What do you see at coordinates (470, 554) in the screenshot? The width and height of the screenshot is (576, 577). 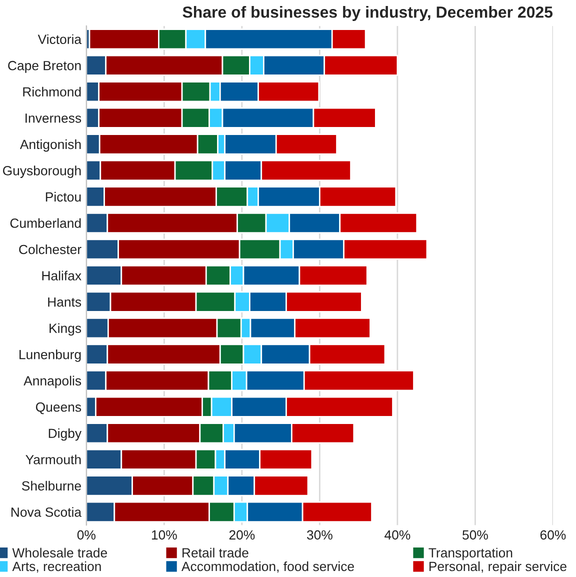 I see `legend-label: Transportation` at bounding box center [470, 554].